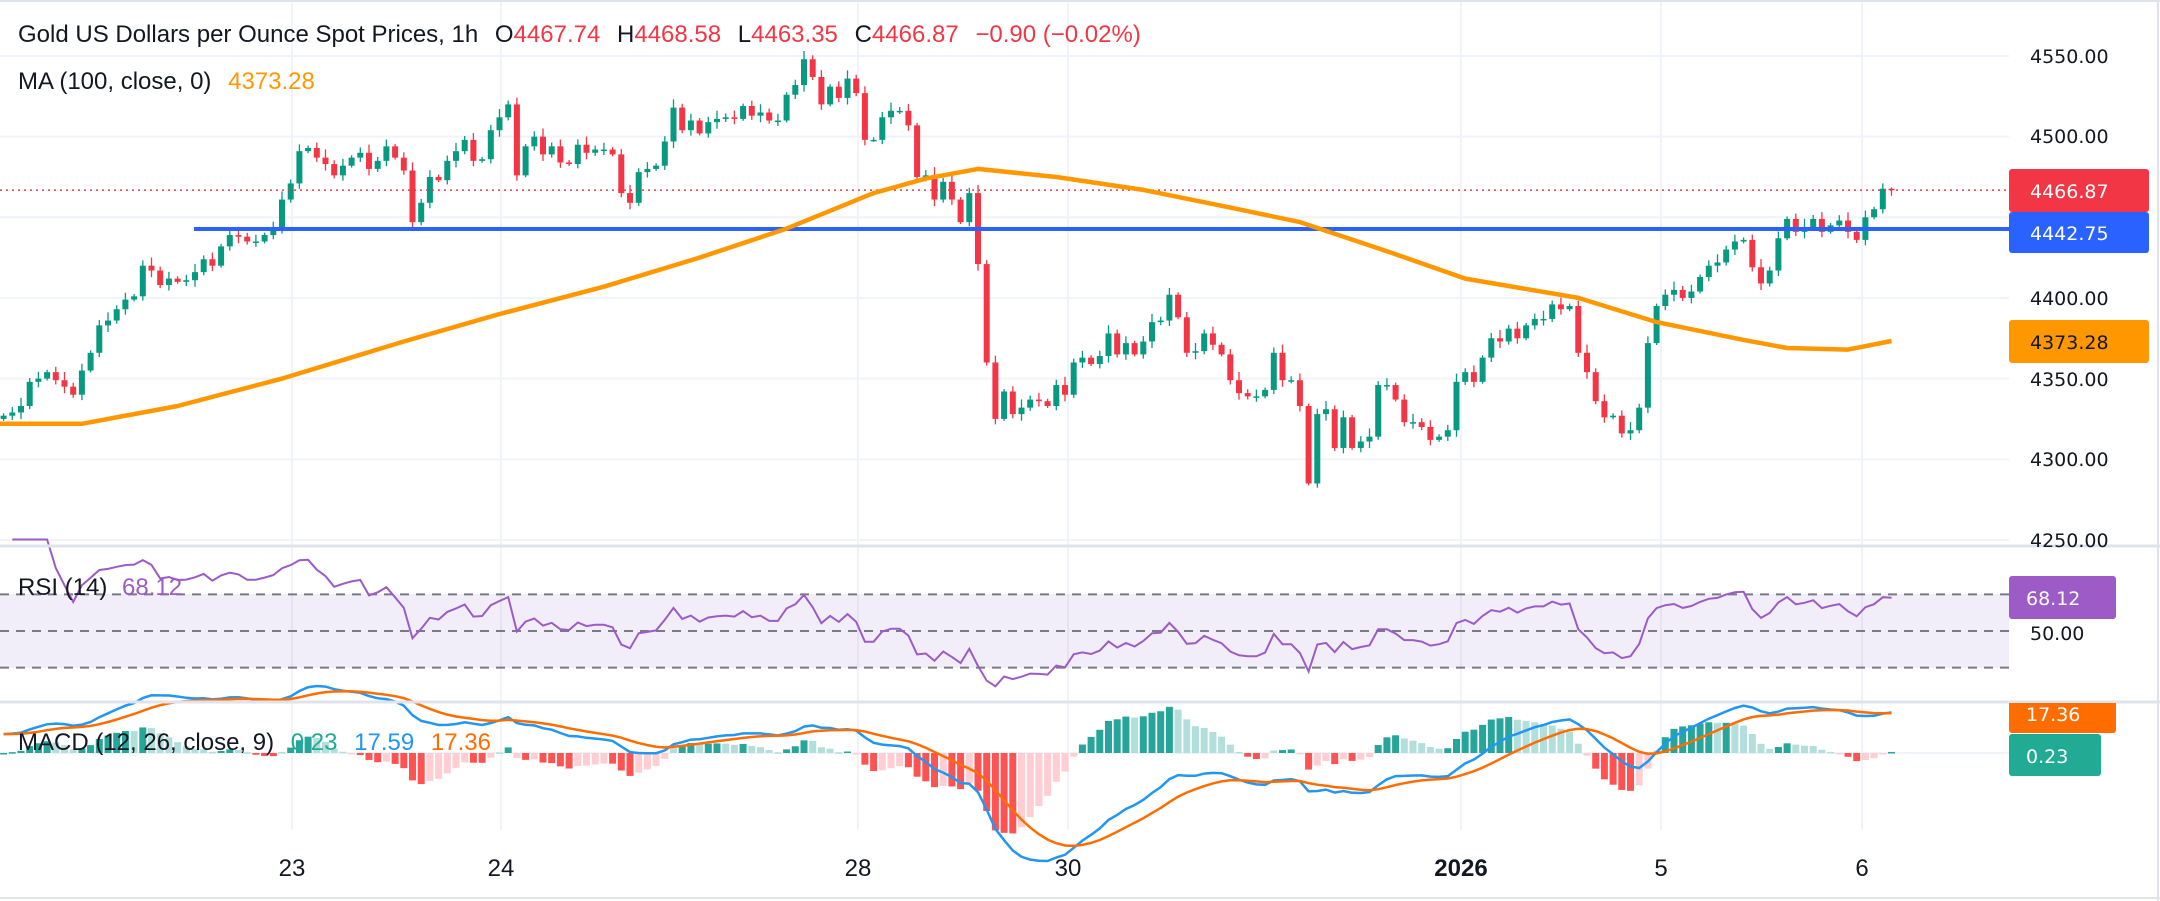  Describe the element at coordinates (2055, 755) in the screenshot. I see `macd-hist-tag: 0.23` at that location.